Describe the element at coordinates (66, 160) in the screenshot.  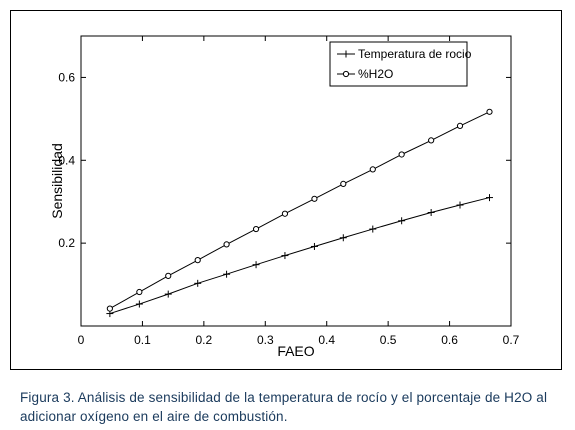
I see `y-tick-label: 0.4` at that location.